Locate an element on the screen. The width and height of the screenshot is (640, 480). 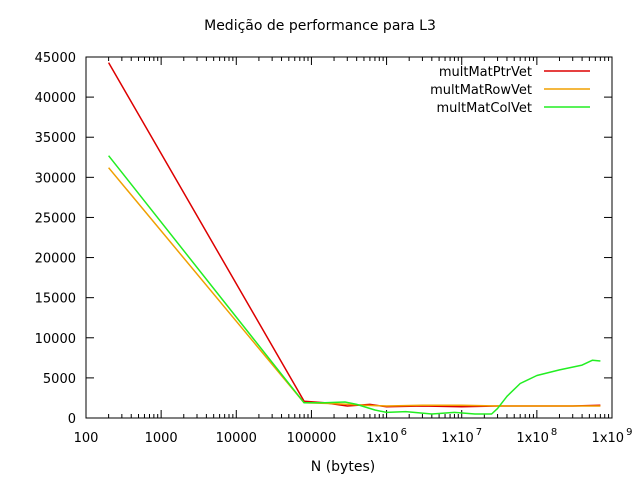
x-axis-label: N (bytes) is located at coordinates (343, 467).